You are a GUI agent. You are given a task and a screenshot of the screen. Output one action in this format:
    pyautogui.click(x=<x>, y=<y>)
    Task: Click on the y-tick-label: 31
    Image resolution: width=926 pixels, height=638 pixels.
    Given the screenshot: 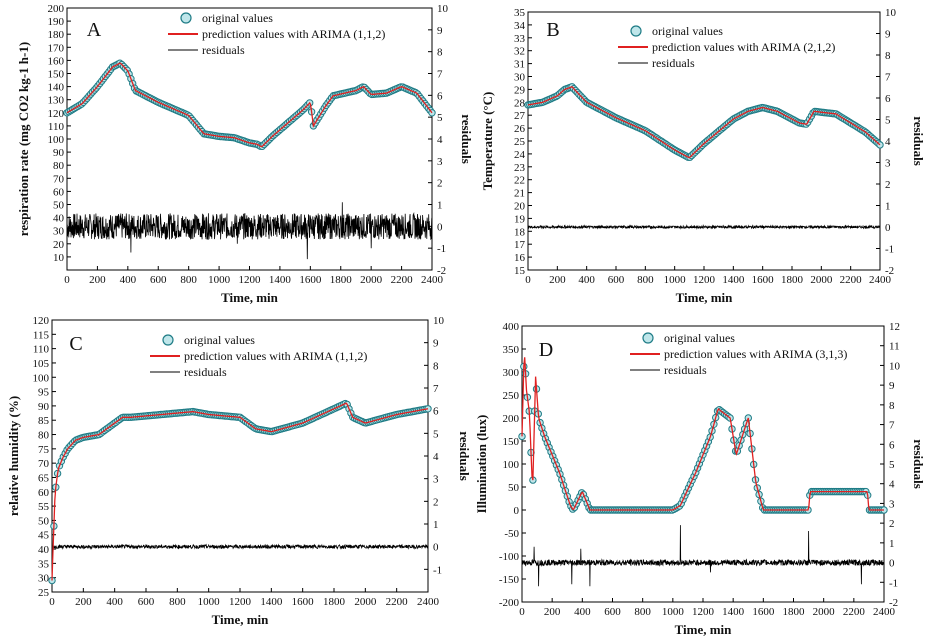 What is the action you would take?
    pyautogui.click(x=519, y=65)
    